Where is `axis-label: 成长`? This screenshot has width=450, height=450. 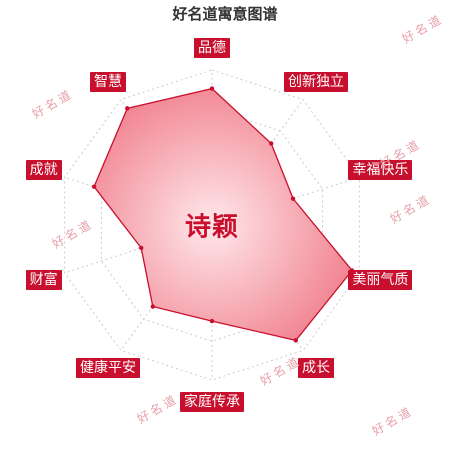
axis-label: 成长 is located at coordinates (316, 368).